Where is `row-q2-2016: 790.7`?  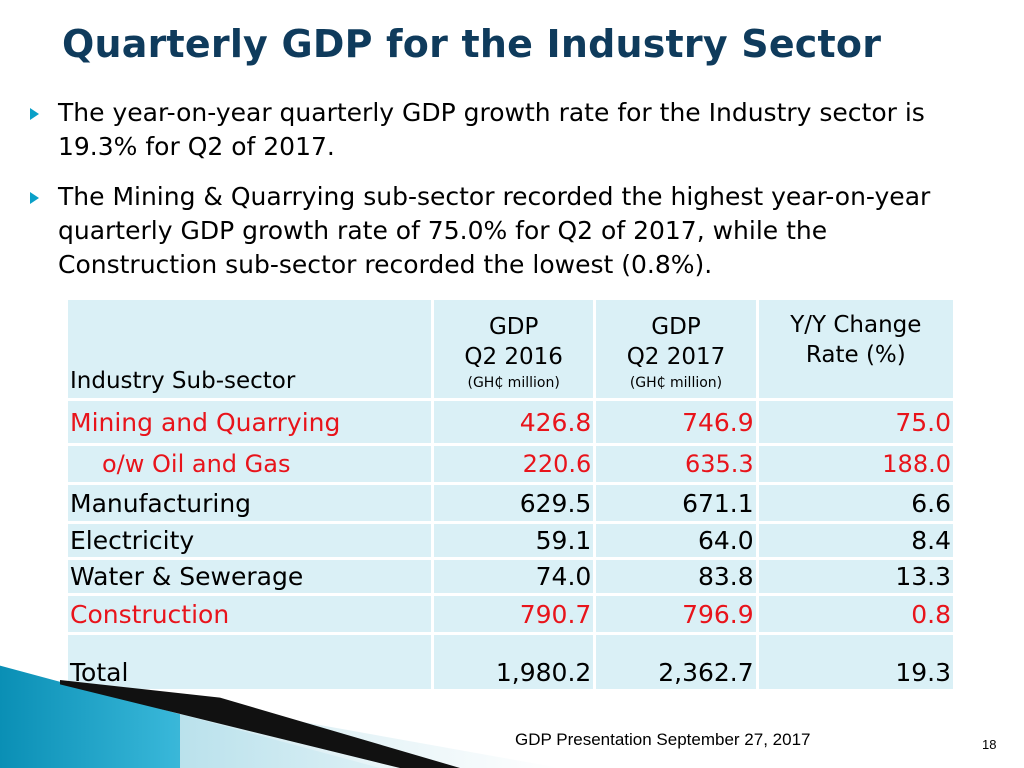
row-q2-2016: 790.7 is located at coordinates (513, 614).